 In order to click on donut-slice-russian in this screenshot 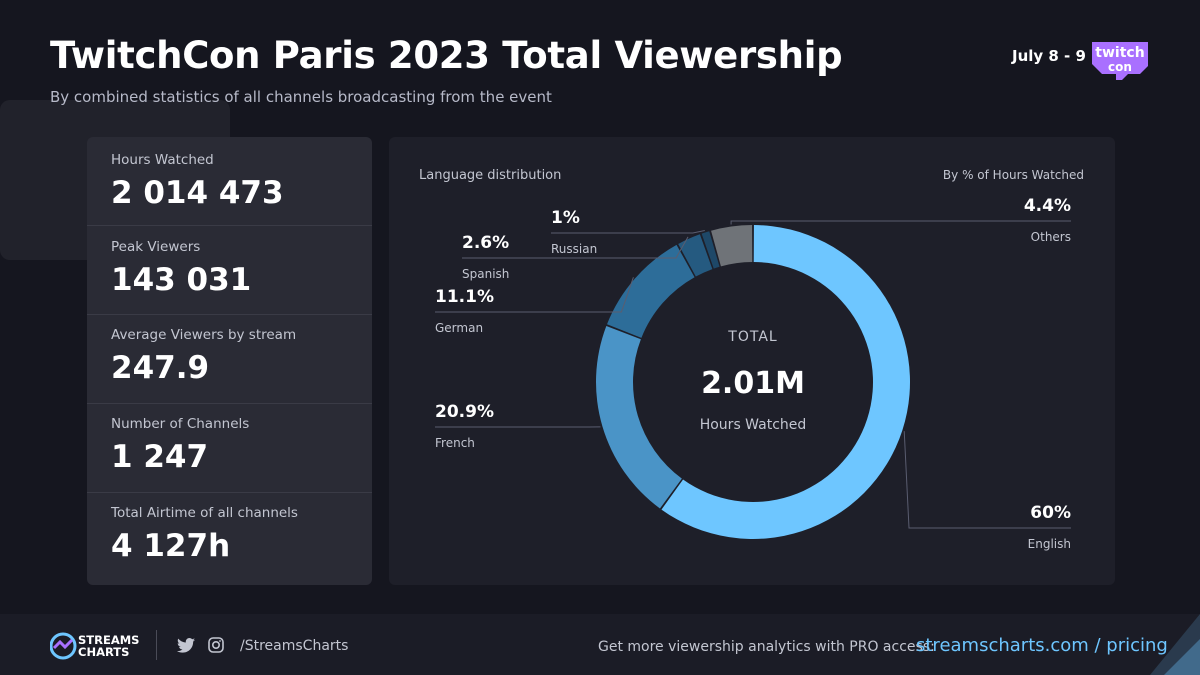, I will do `click(710, 250)`.